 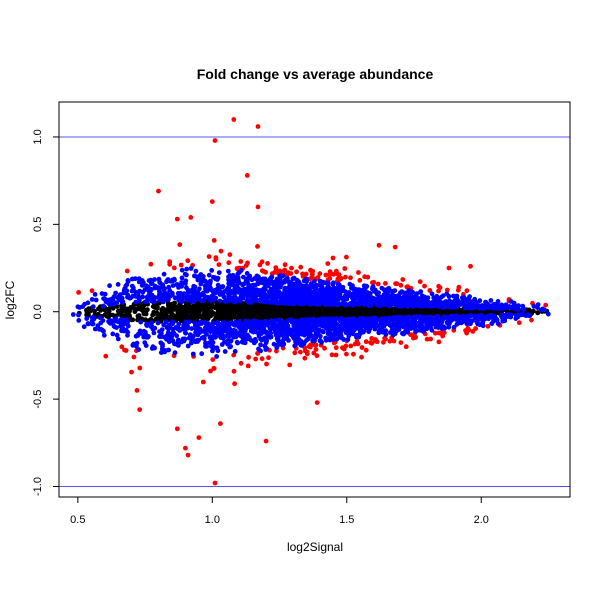 I want to click on x-axis: 0.5 1.0 1.5 2.0, so click(x=279, y=511).